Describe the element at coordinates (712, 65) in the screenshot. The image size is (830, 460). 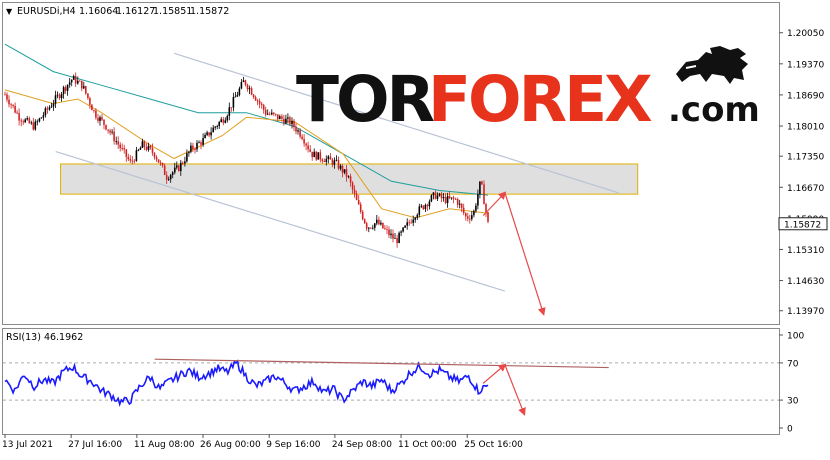
I see `bull-icon` at that location.